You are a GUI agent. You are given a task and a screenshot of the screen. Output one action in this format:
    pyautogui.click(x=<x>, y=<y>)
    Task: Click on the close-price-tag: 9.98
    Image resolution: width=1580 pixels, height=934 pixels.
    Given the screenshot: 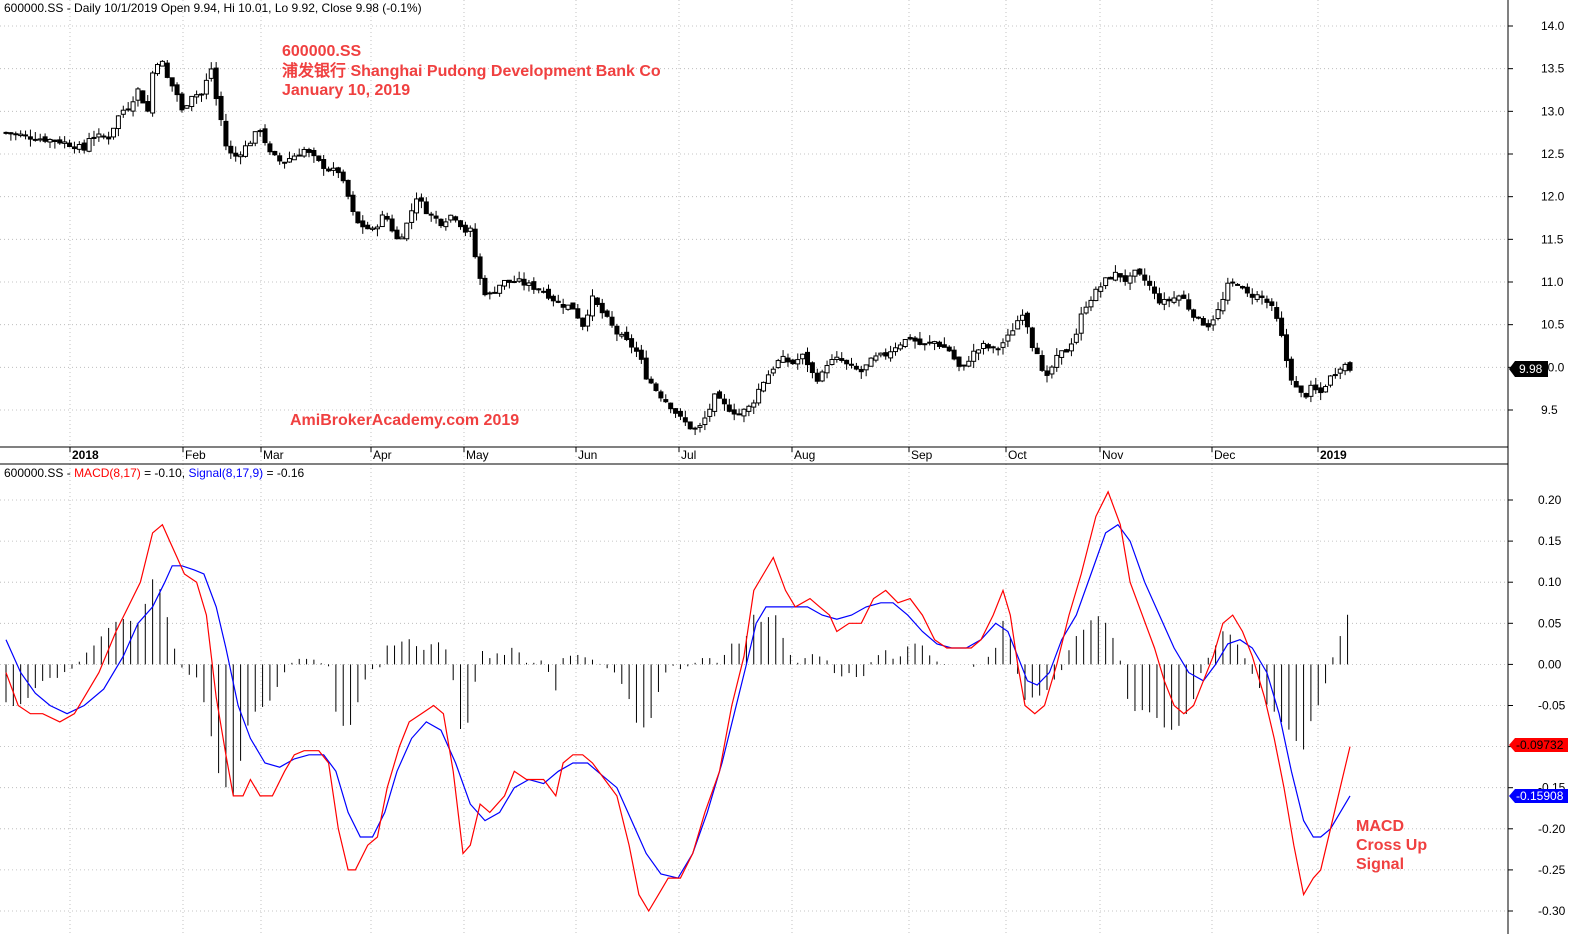 What is the action you would take?
    pyautogui.click(x=1528, y=369)
    